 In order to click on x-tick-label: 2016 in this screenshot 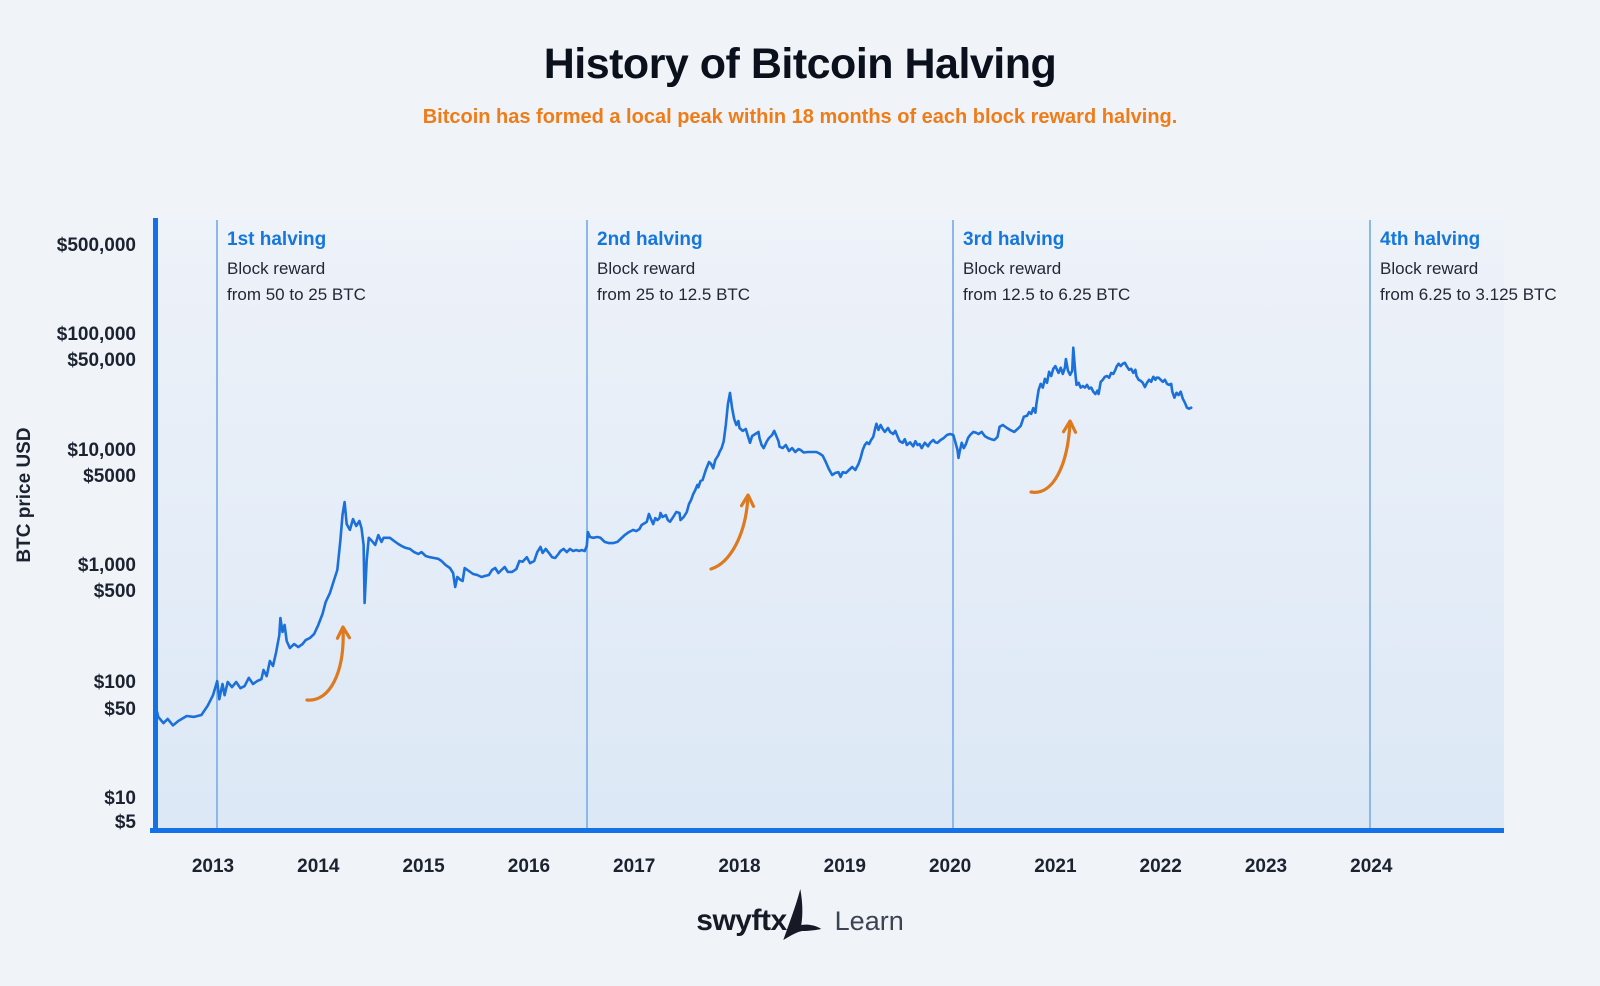, I will do `click(529, 866)`.